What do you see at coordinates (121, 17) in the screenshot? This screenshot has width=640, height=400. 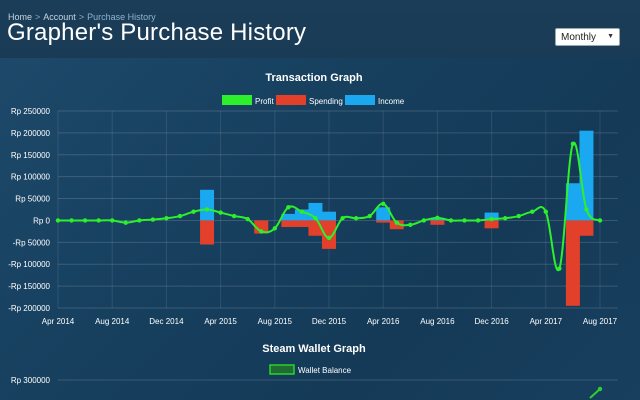 I see `breadcrumb-current: Purchase History` at bounding box center [121, 17].